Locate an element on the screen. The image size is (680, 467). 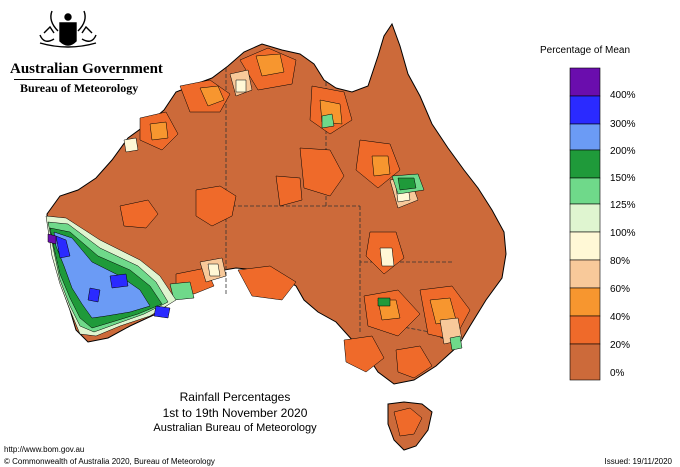
issued-date: Issued: 19/11/2020 is located at coordinates (638, 461).